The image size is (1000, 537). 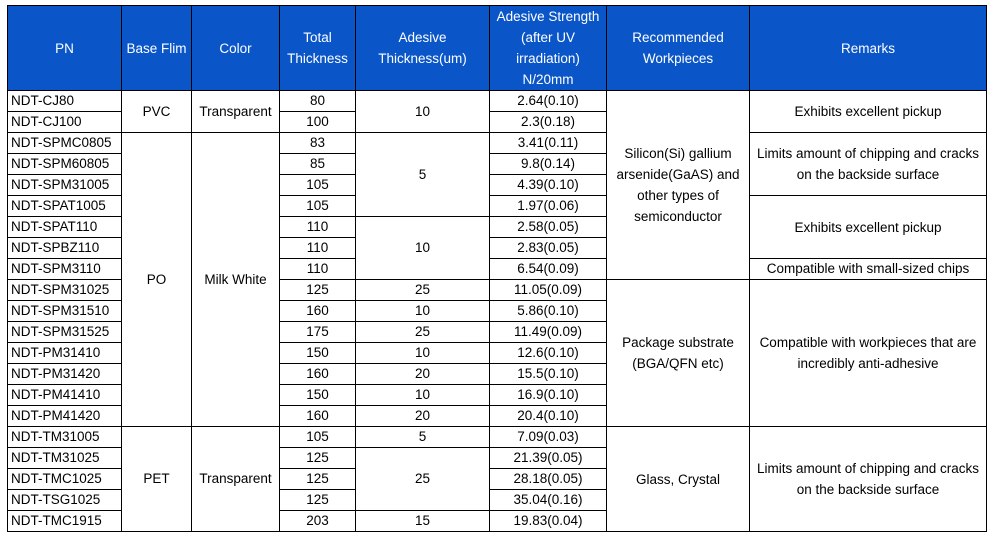 I want to click on adhesive-strength-cell: 7.09(0.03), so click(x=548, y=437).